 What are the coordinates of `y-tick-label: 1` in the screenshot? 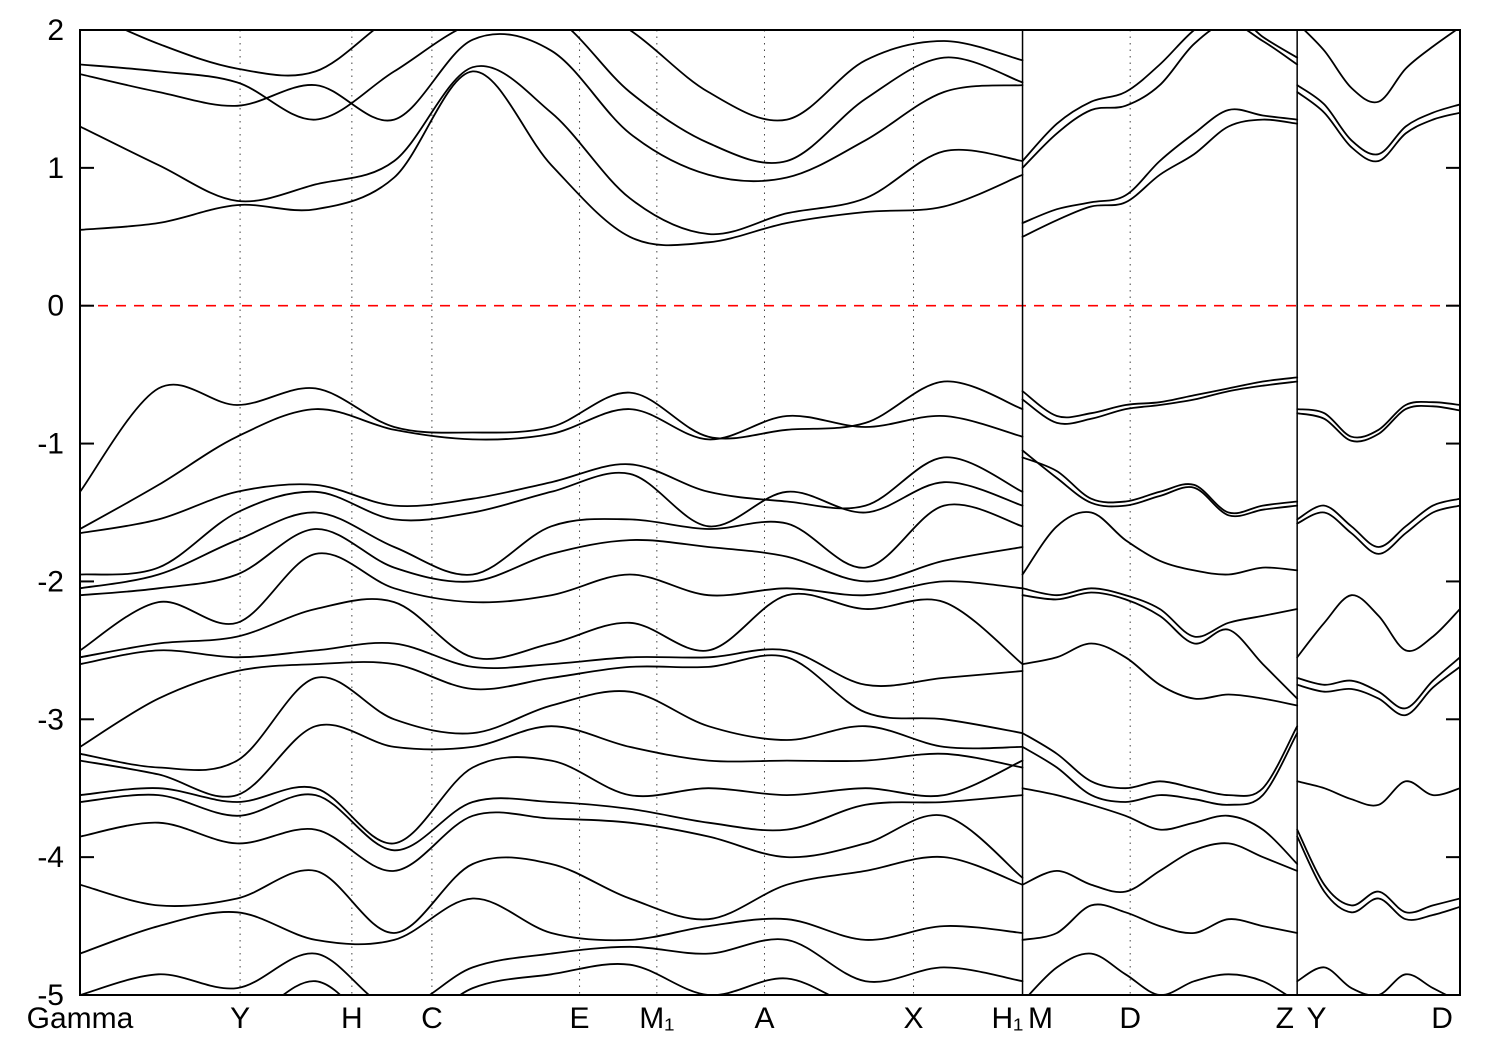 It's located at (55, 168).